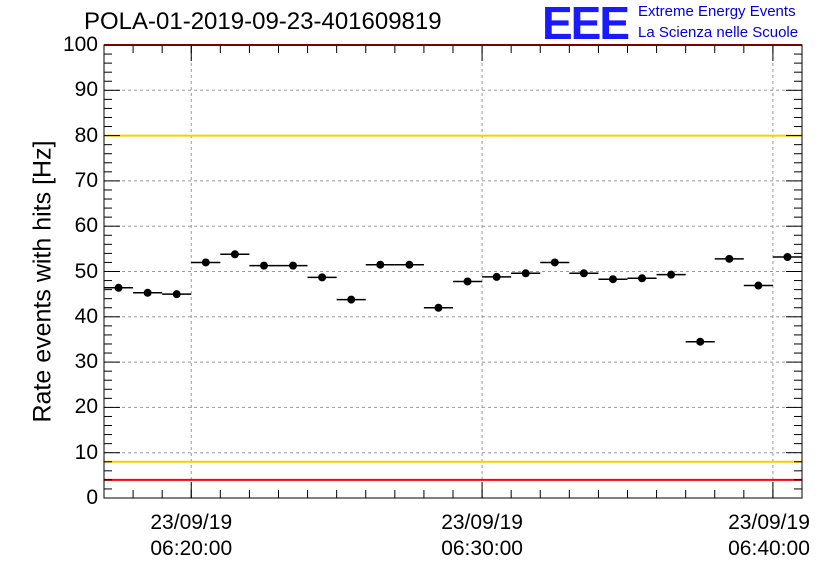  I want to click on y-tick-label: 70, so click(86, 180).